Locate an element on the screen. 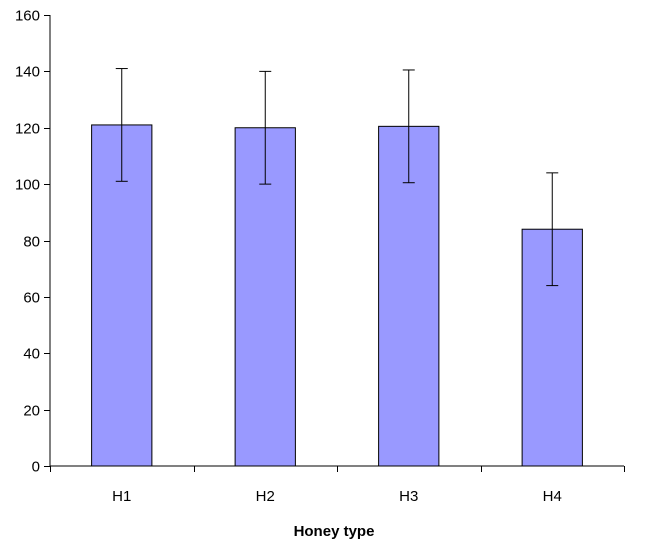 This screenshot has width=650, height=546. y-tick-label: 20 is located at coordinates (31, 411).